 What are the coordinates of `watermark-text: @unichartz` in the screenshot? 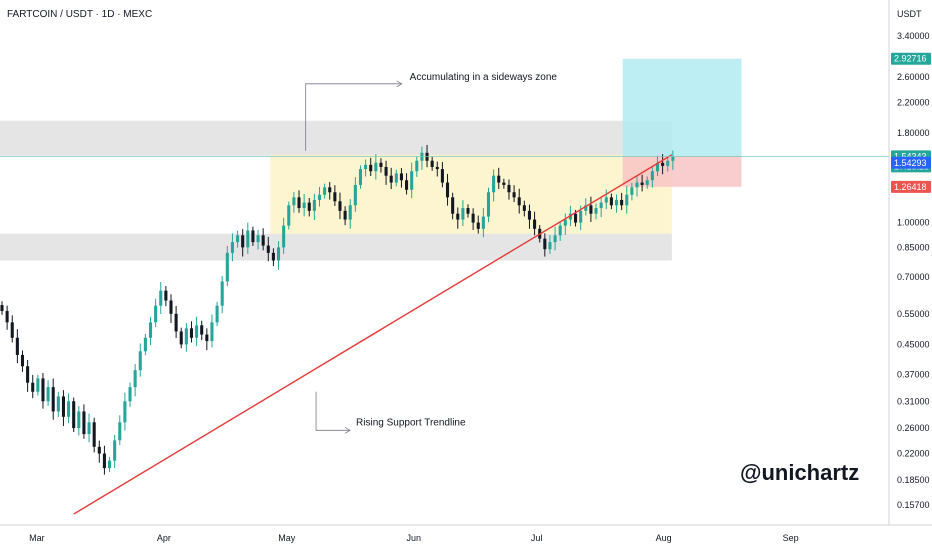 It's located at (799, 472).